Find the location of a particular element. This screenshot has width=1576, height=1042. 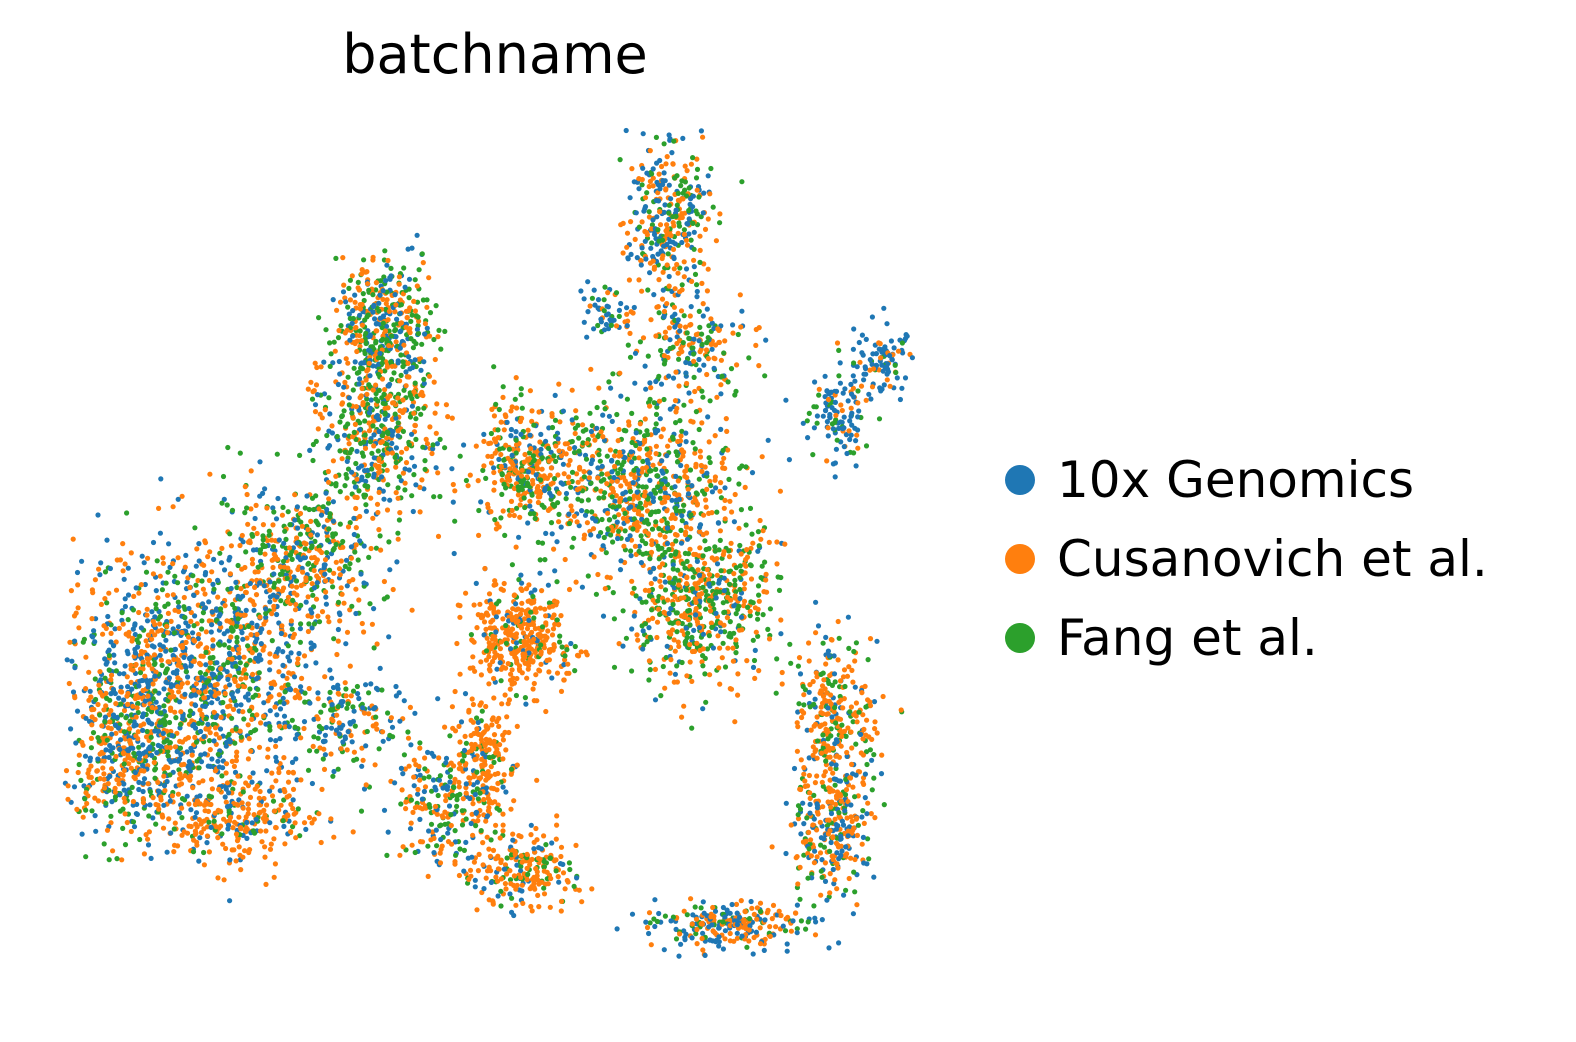

scatter-point-2097 is located at coordinates (252, 564).